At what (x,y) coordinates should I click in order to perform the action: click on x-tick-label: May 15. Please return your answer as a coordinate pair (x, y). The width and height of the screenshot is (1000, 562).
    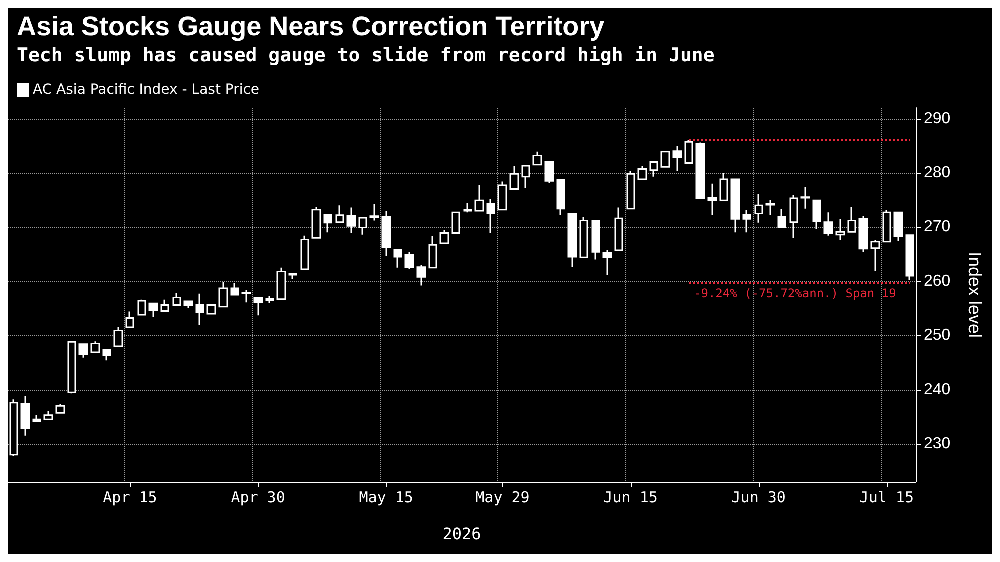
    Looking at the image, I should click on (386, 497).